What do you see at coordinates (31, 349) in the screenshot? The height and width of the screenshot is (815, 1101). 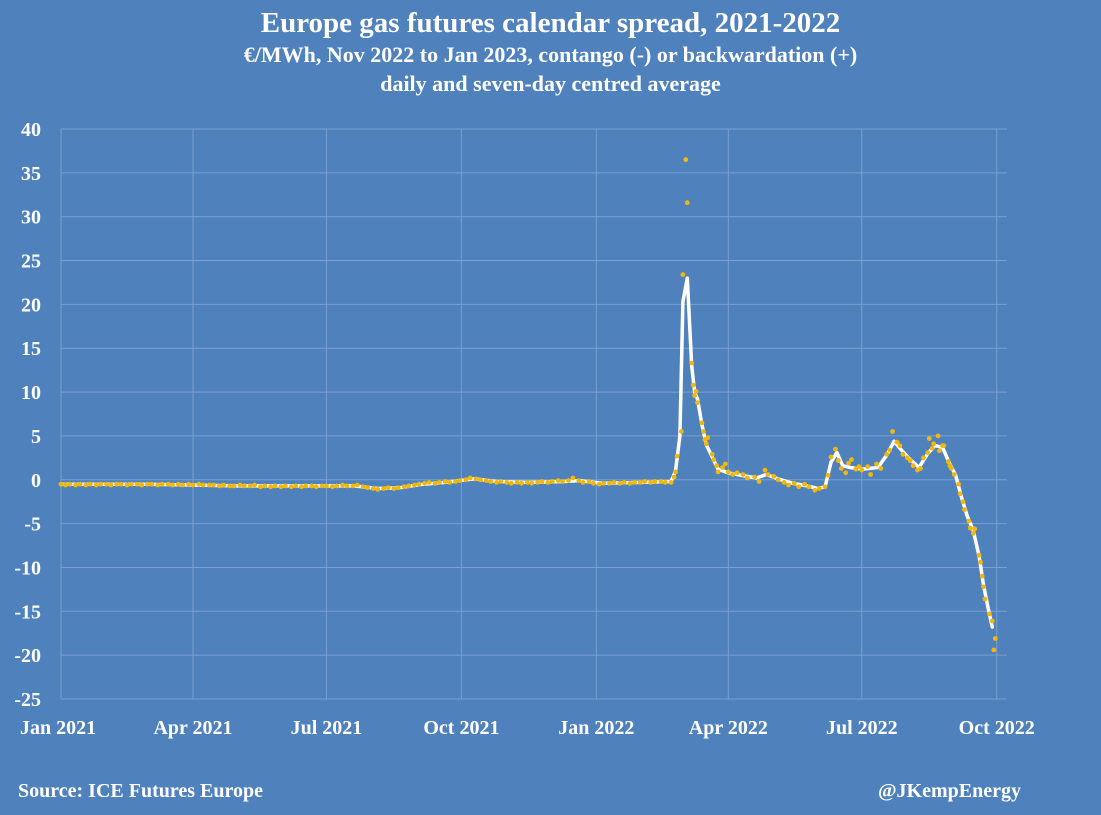 I see `y-tick-label: 15` at bounding box center [31, 349].